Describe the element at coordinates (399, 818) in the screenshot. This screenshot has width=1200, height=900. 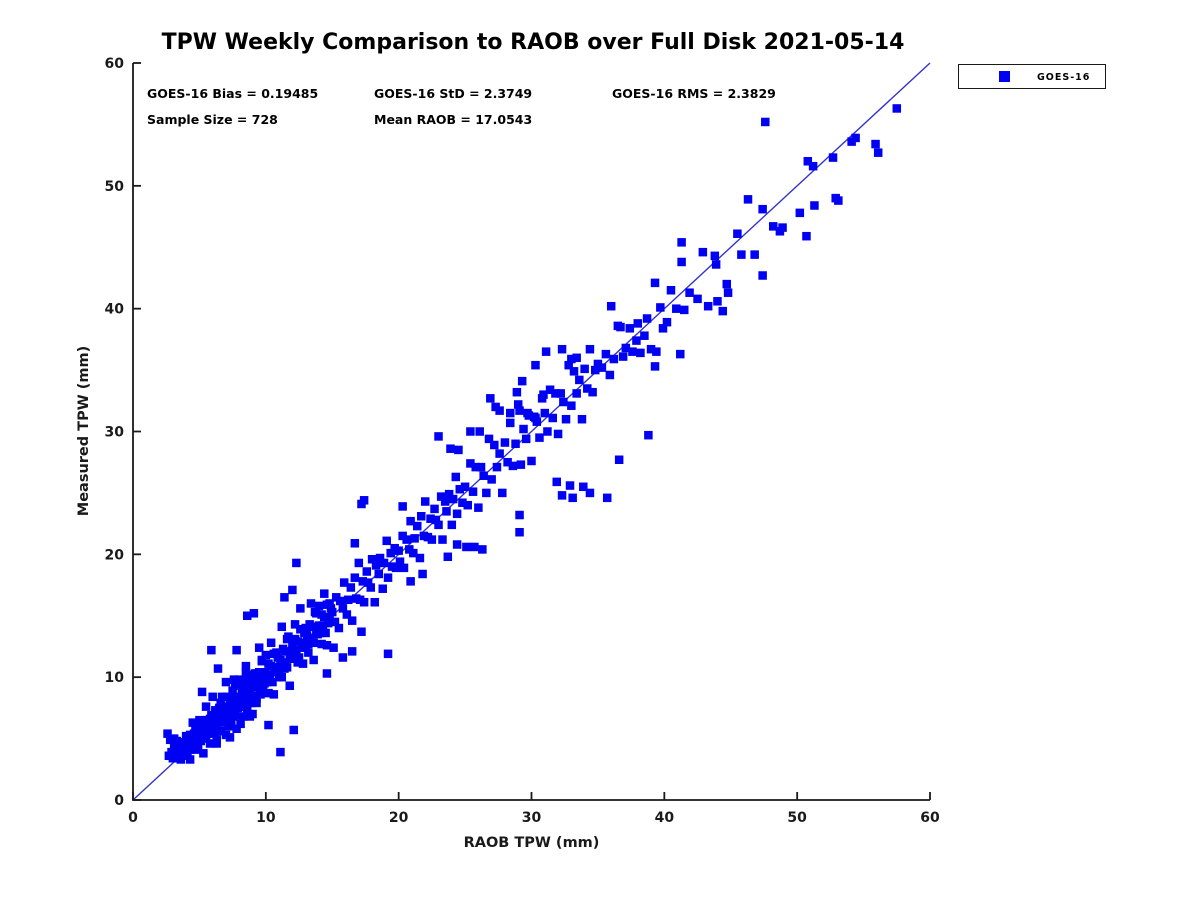
I see `x-tick-label: 20` at that location.